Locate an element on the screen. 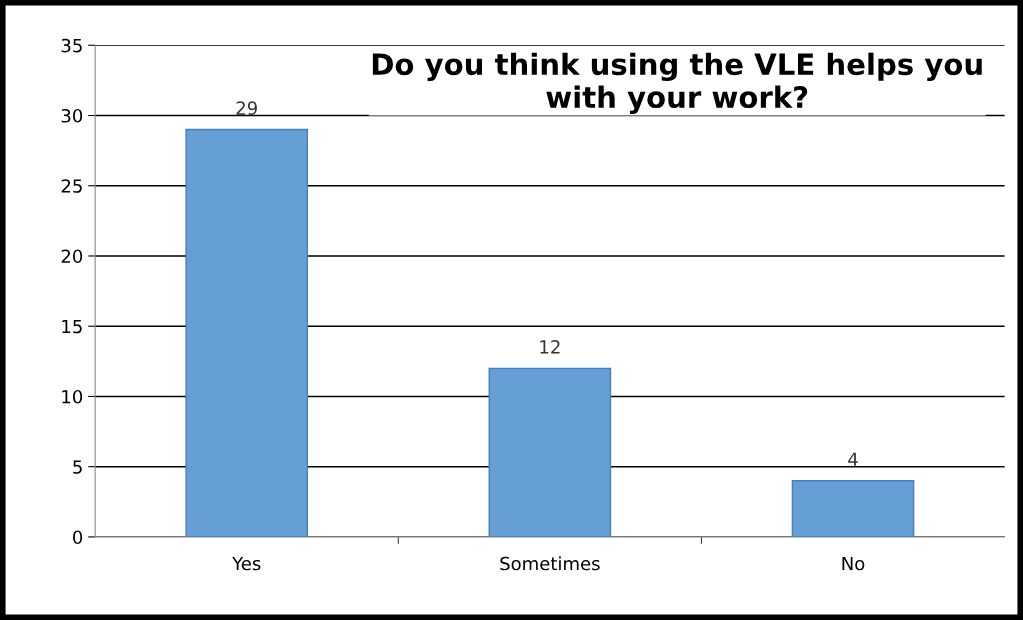  y-tick-label: 5 is located at coordinates (77, 467).